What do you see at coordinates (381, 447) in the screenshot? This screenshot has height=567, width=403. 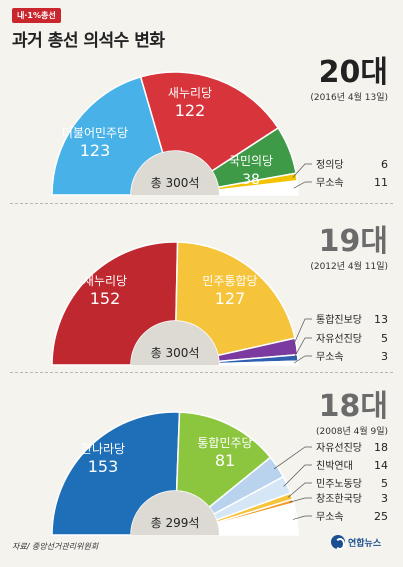 I see `callout-value: 18` at bounding box center [381, 447].